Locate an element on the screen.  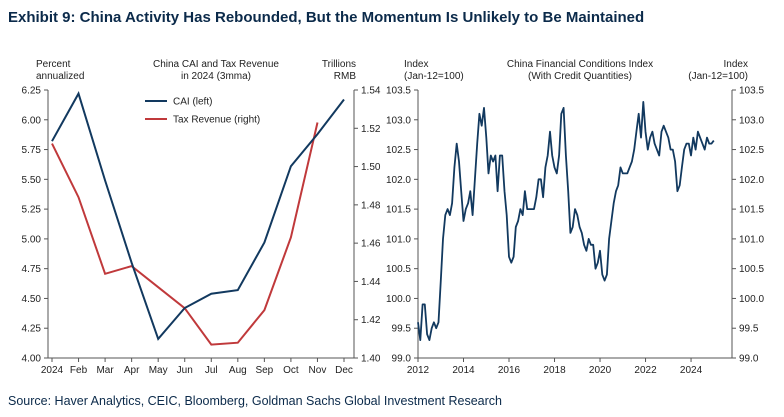
left-x-tick-label: Sep is located at coordinates (264, 370).